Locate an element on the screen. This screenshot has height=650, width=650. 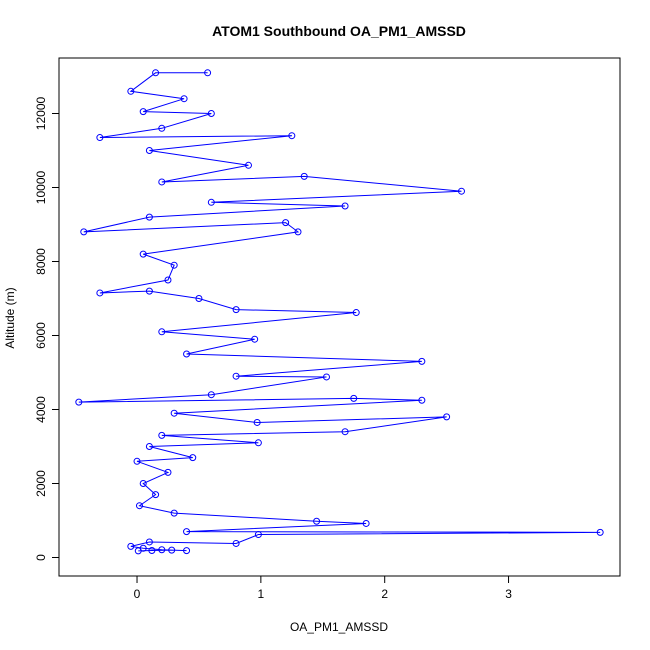
y-tick-label: 8000 is located at coordinates (41, 261).